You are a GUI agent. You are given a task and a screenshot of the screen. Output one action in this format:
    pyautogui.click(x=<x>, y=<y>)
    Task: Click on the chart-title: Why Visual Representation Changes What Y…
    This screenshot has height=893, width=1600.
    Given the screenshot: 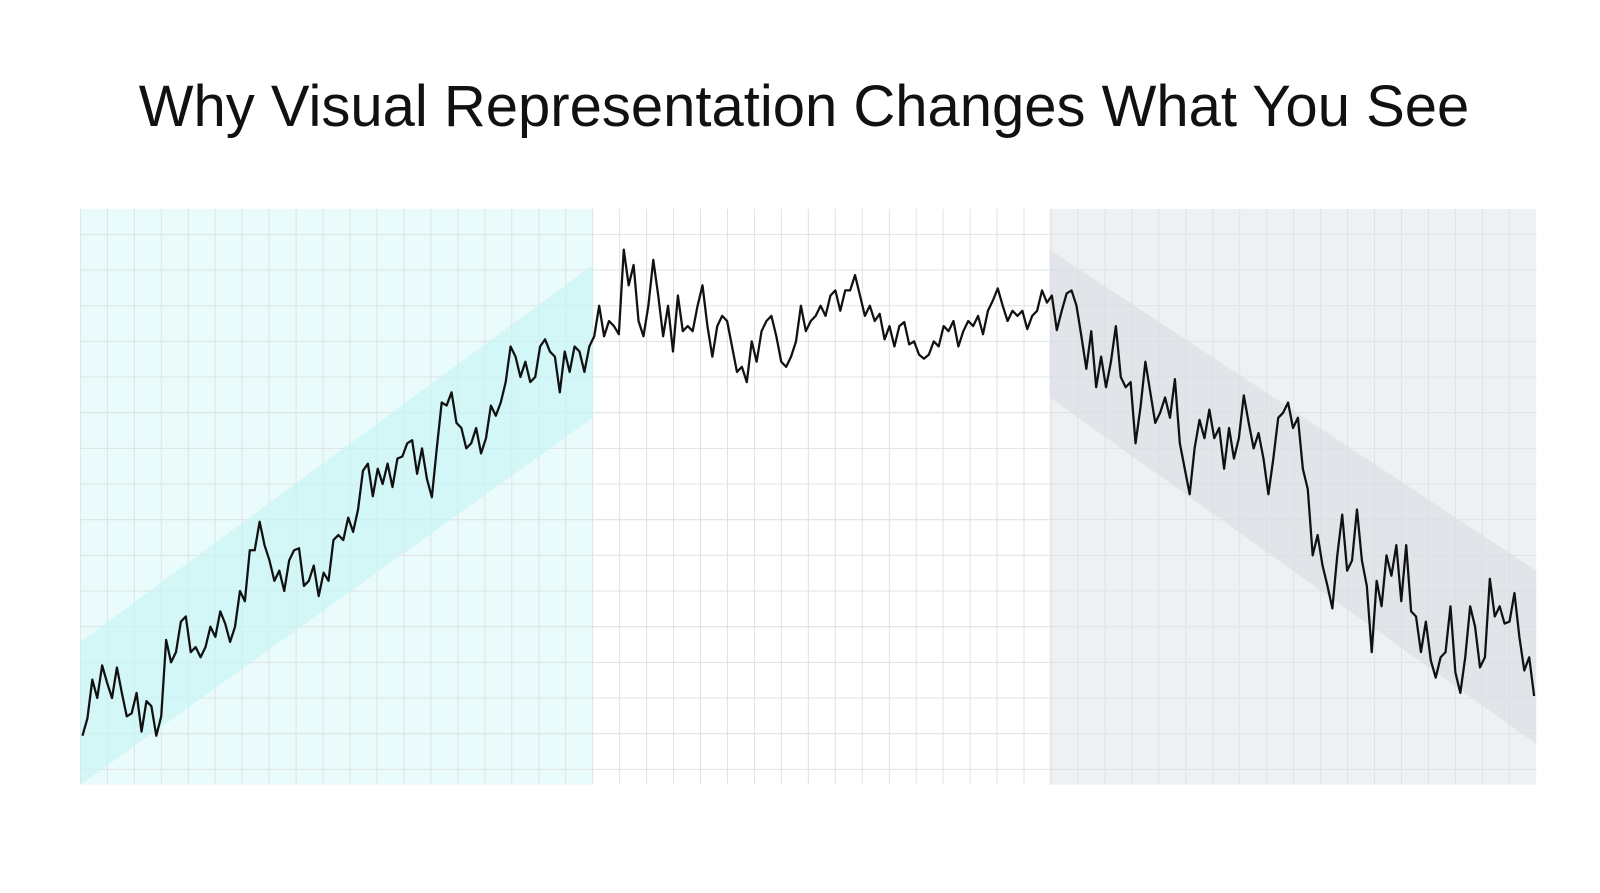 What is the action you would take?
    pyautogui.click(x=804, y=106)
    